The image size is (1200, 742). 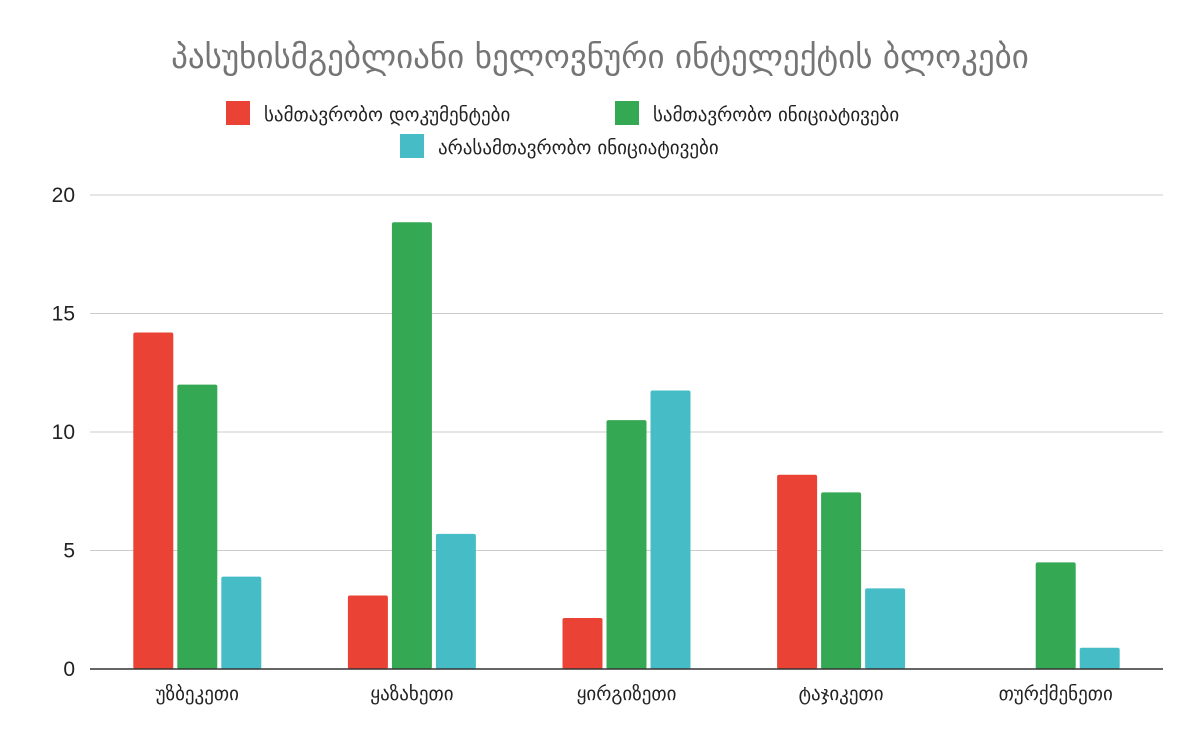 What do you see at coordinates (411, 694) in the screenshot?
I see `x-category-label: ყაზახეთი` at bounding box center [411, 694].